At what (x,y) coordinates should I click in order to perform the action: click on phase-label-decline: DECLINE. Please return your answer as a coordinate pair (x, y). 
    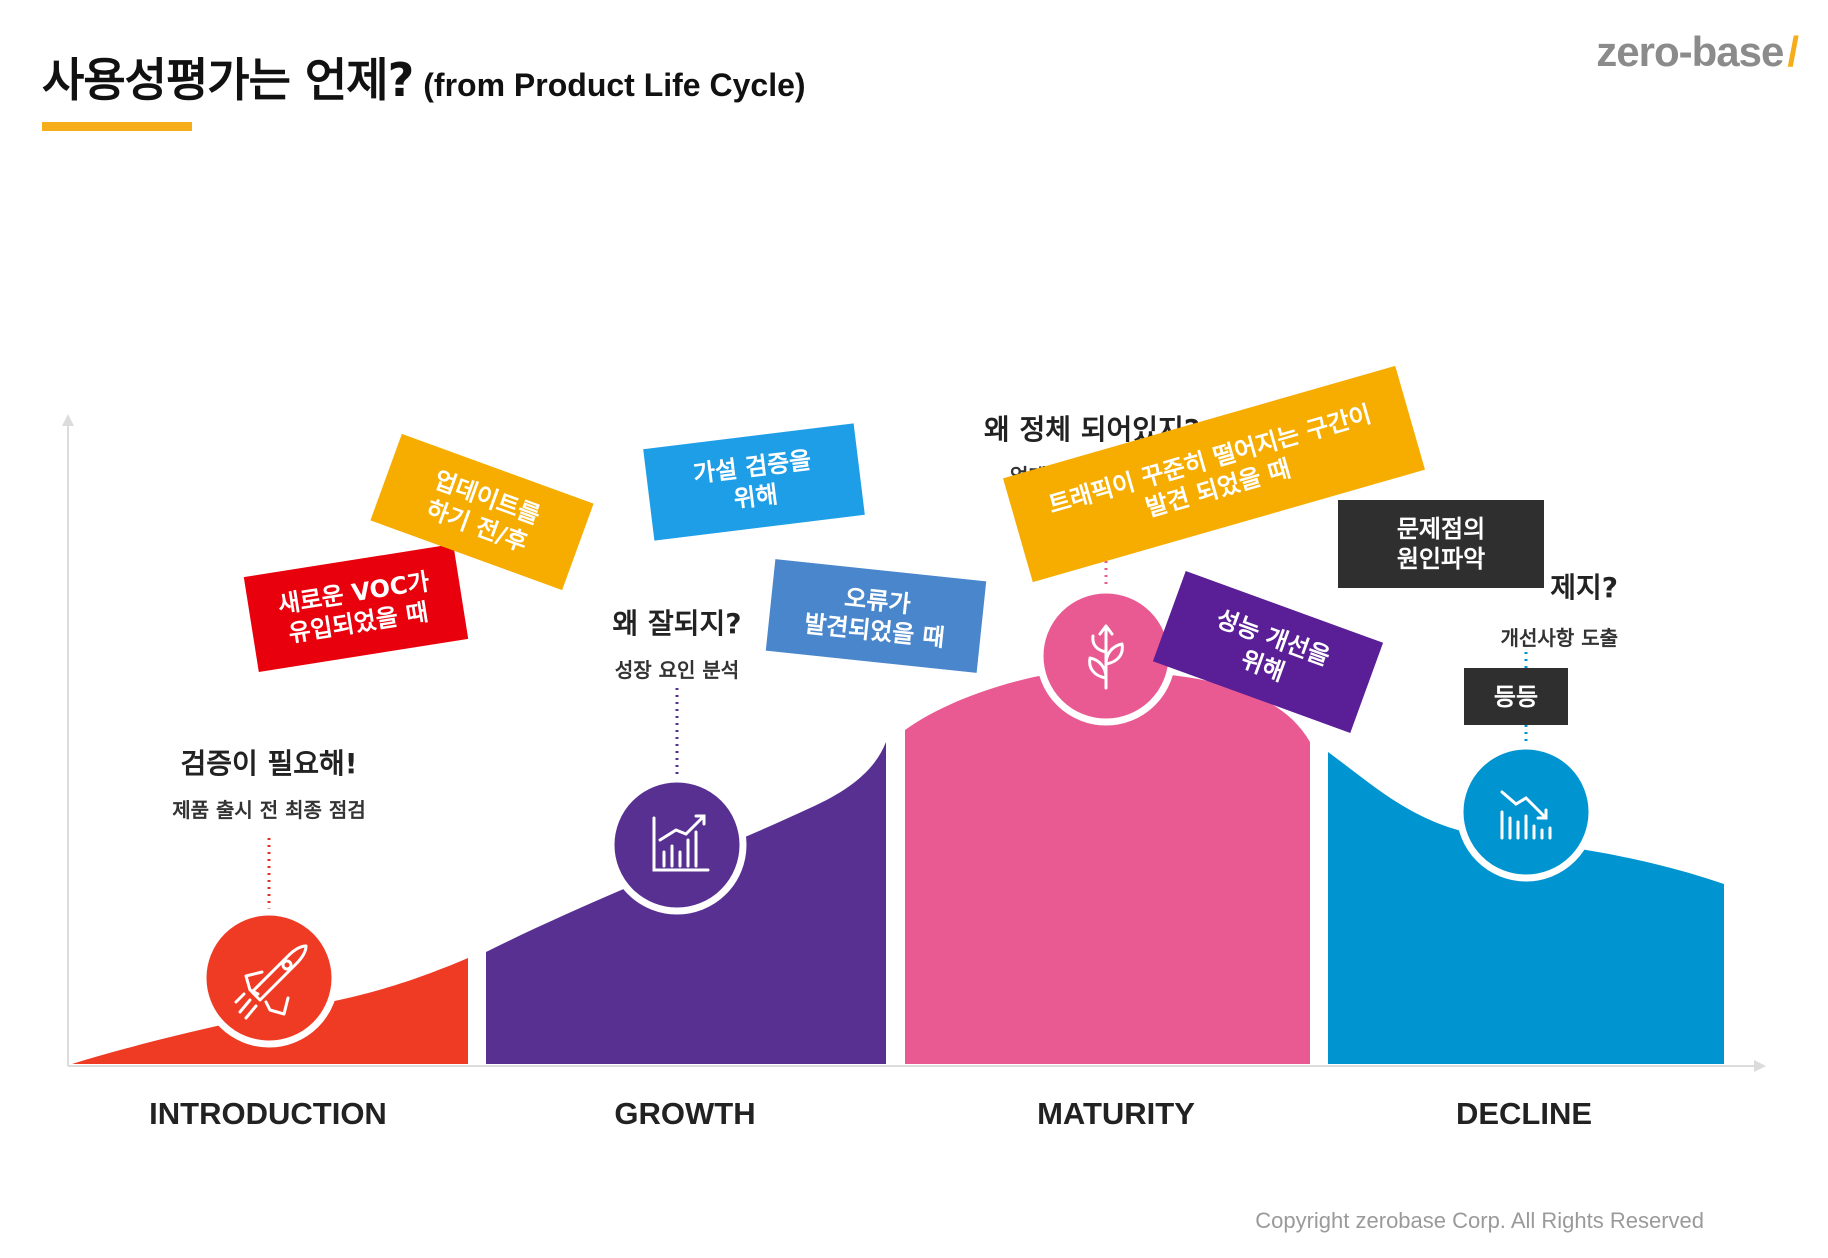
    Looking at the image, I should click on (1524, 1113).